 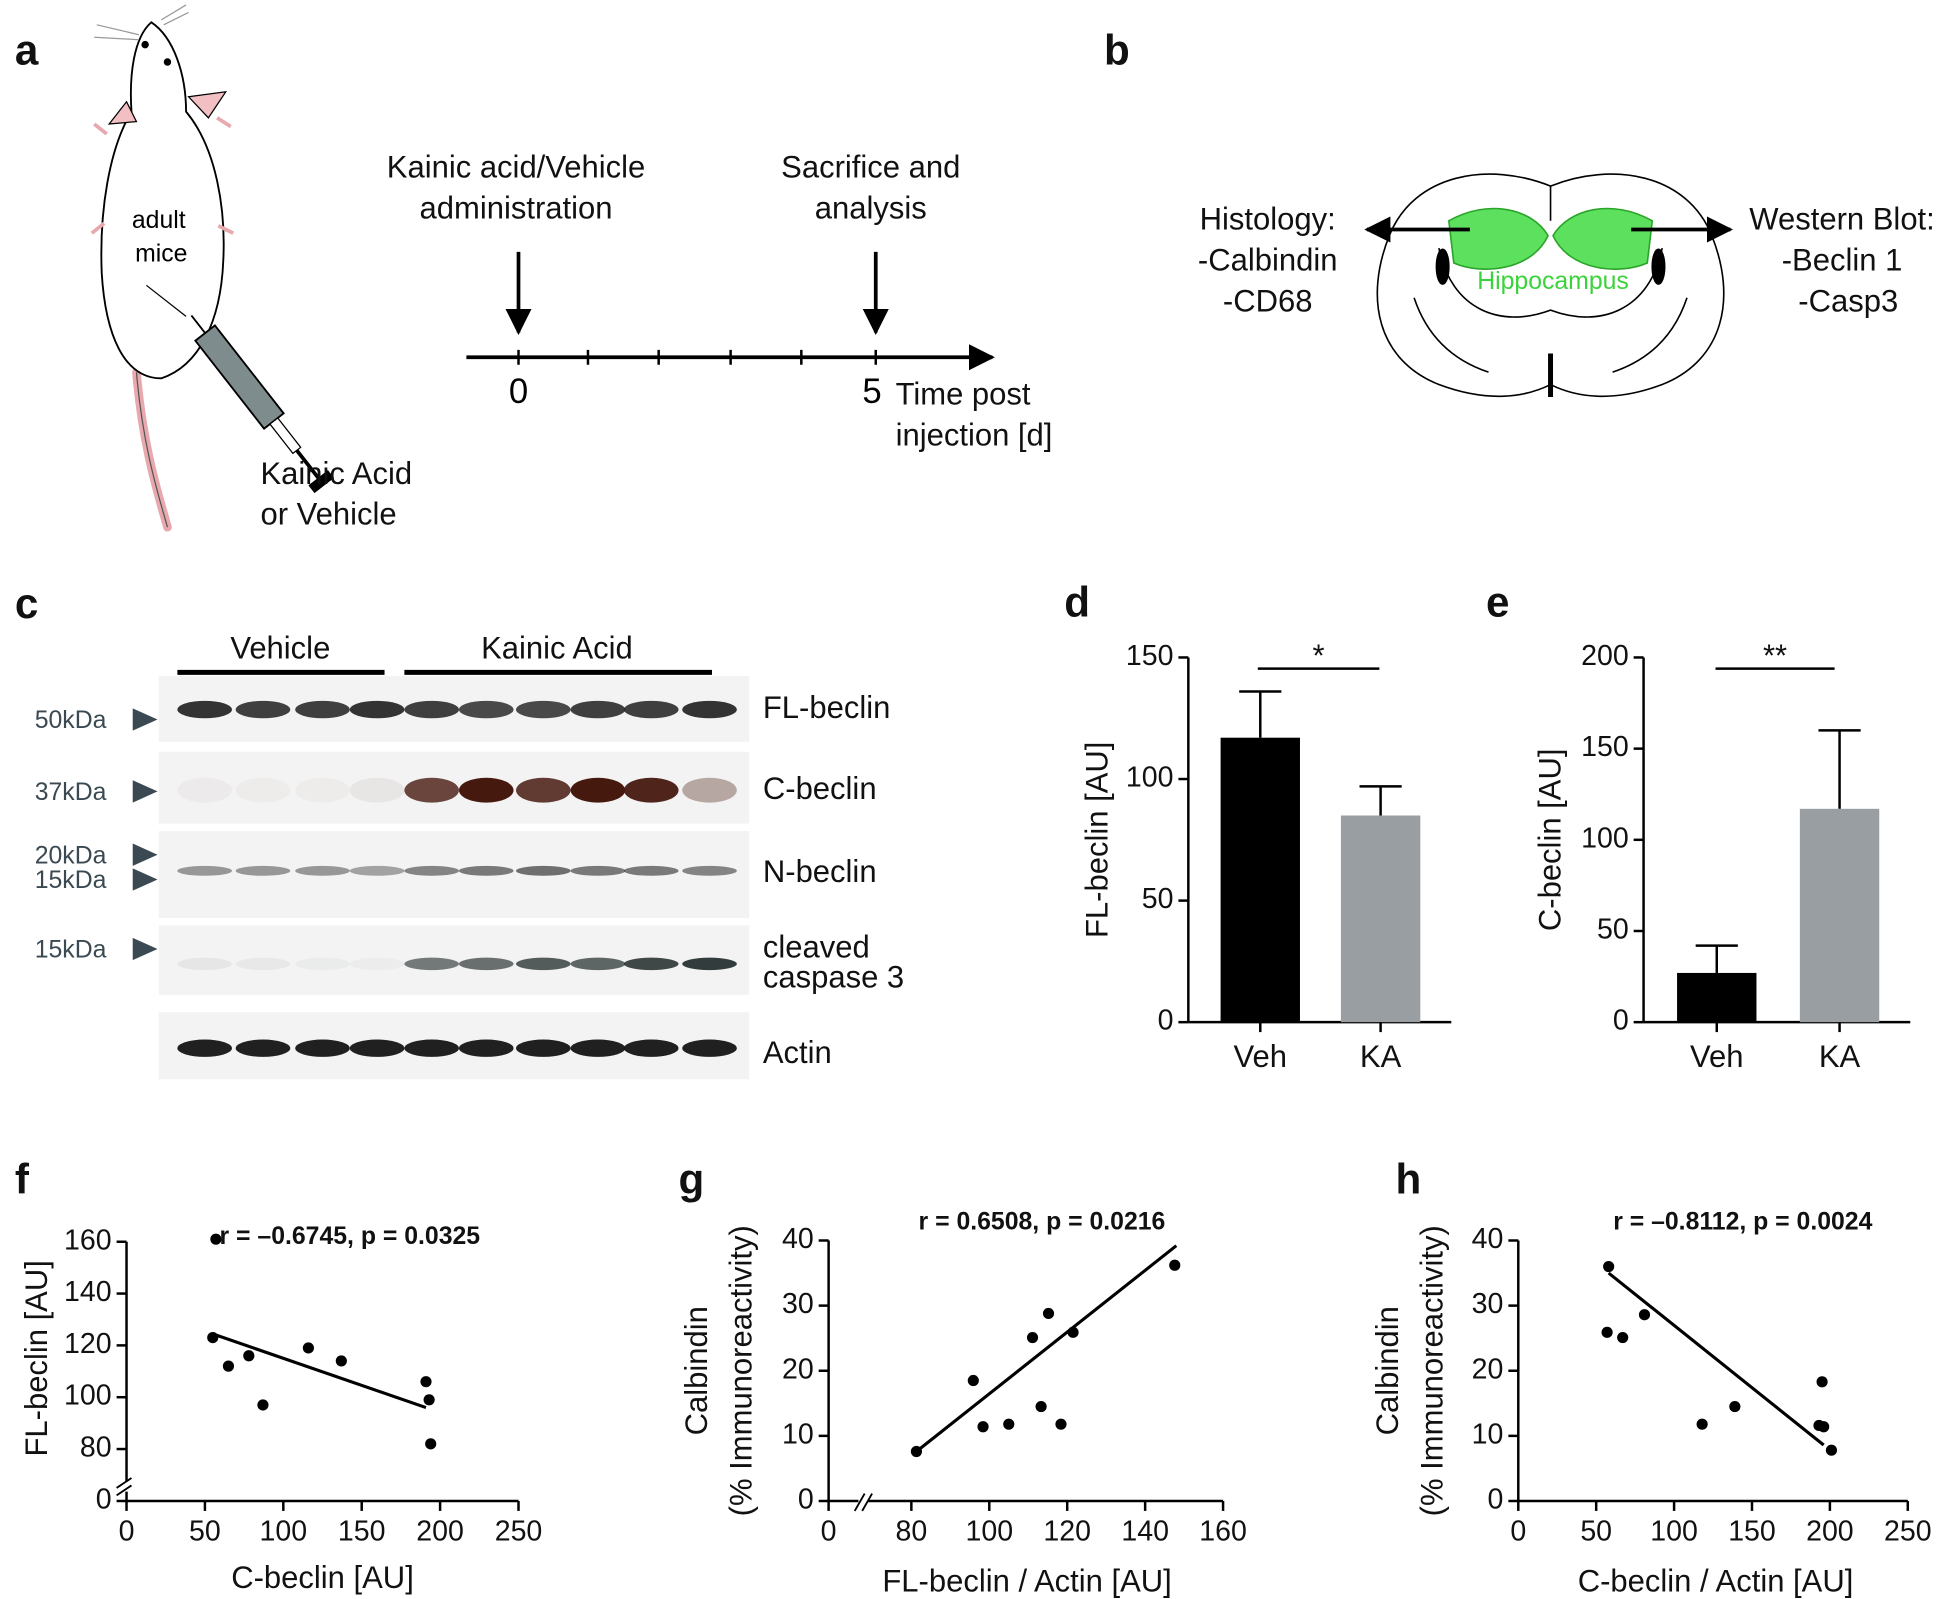 What do you see at coordinates (71, 720) in the screenshot?
I see `kda-marker: 50kDa` at bounding box center [71, 720].